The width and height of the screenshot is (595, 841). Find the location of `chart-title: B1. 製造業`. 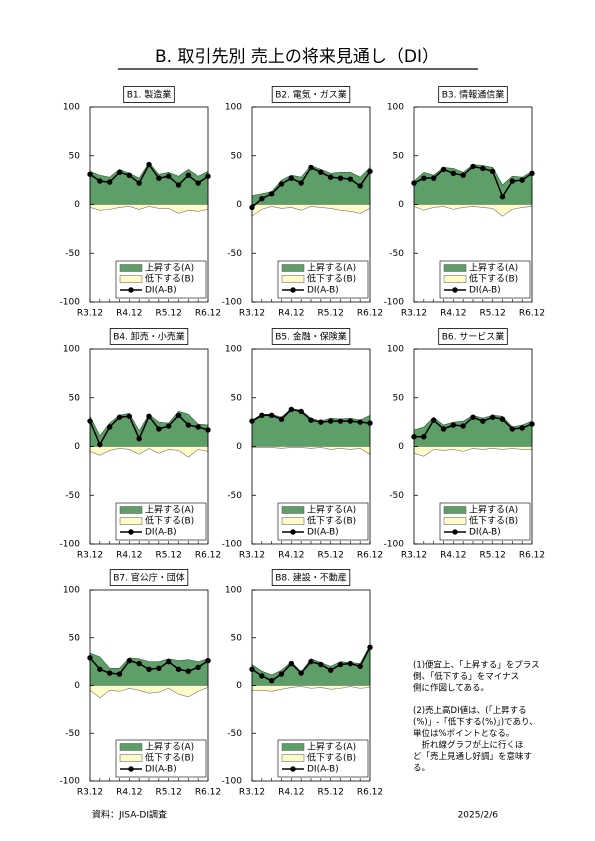

chart-title: B1. 製造業 is located at coordinates (149, 95).